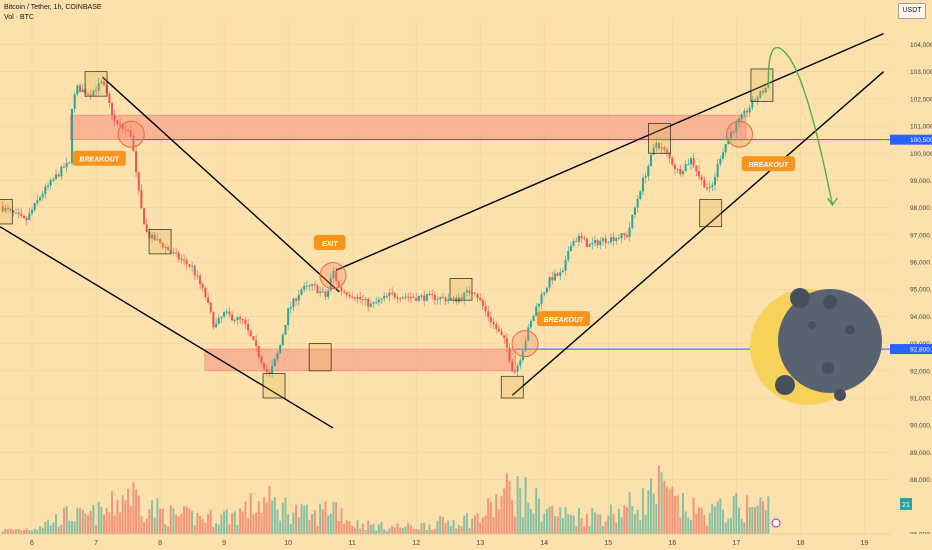 This screenshot has height=550, width=932. I want to click on time-axis: 6 7 8 9 10 11 12 13 14 15 16 17 18 19, so click(466, 534).